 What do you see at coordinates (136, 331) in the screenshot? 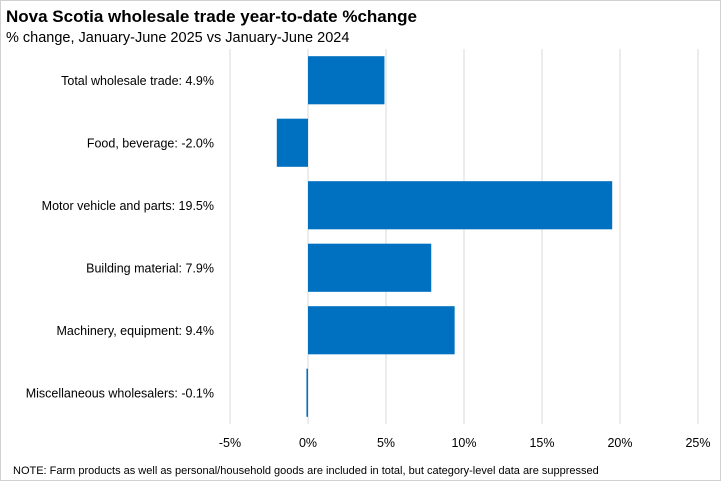
I see `category-label: Machinery, equipment: 9.4%` at bounding box center [136, 331].